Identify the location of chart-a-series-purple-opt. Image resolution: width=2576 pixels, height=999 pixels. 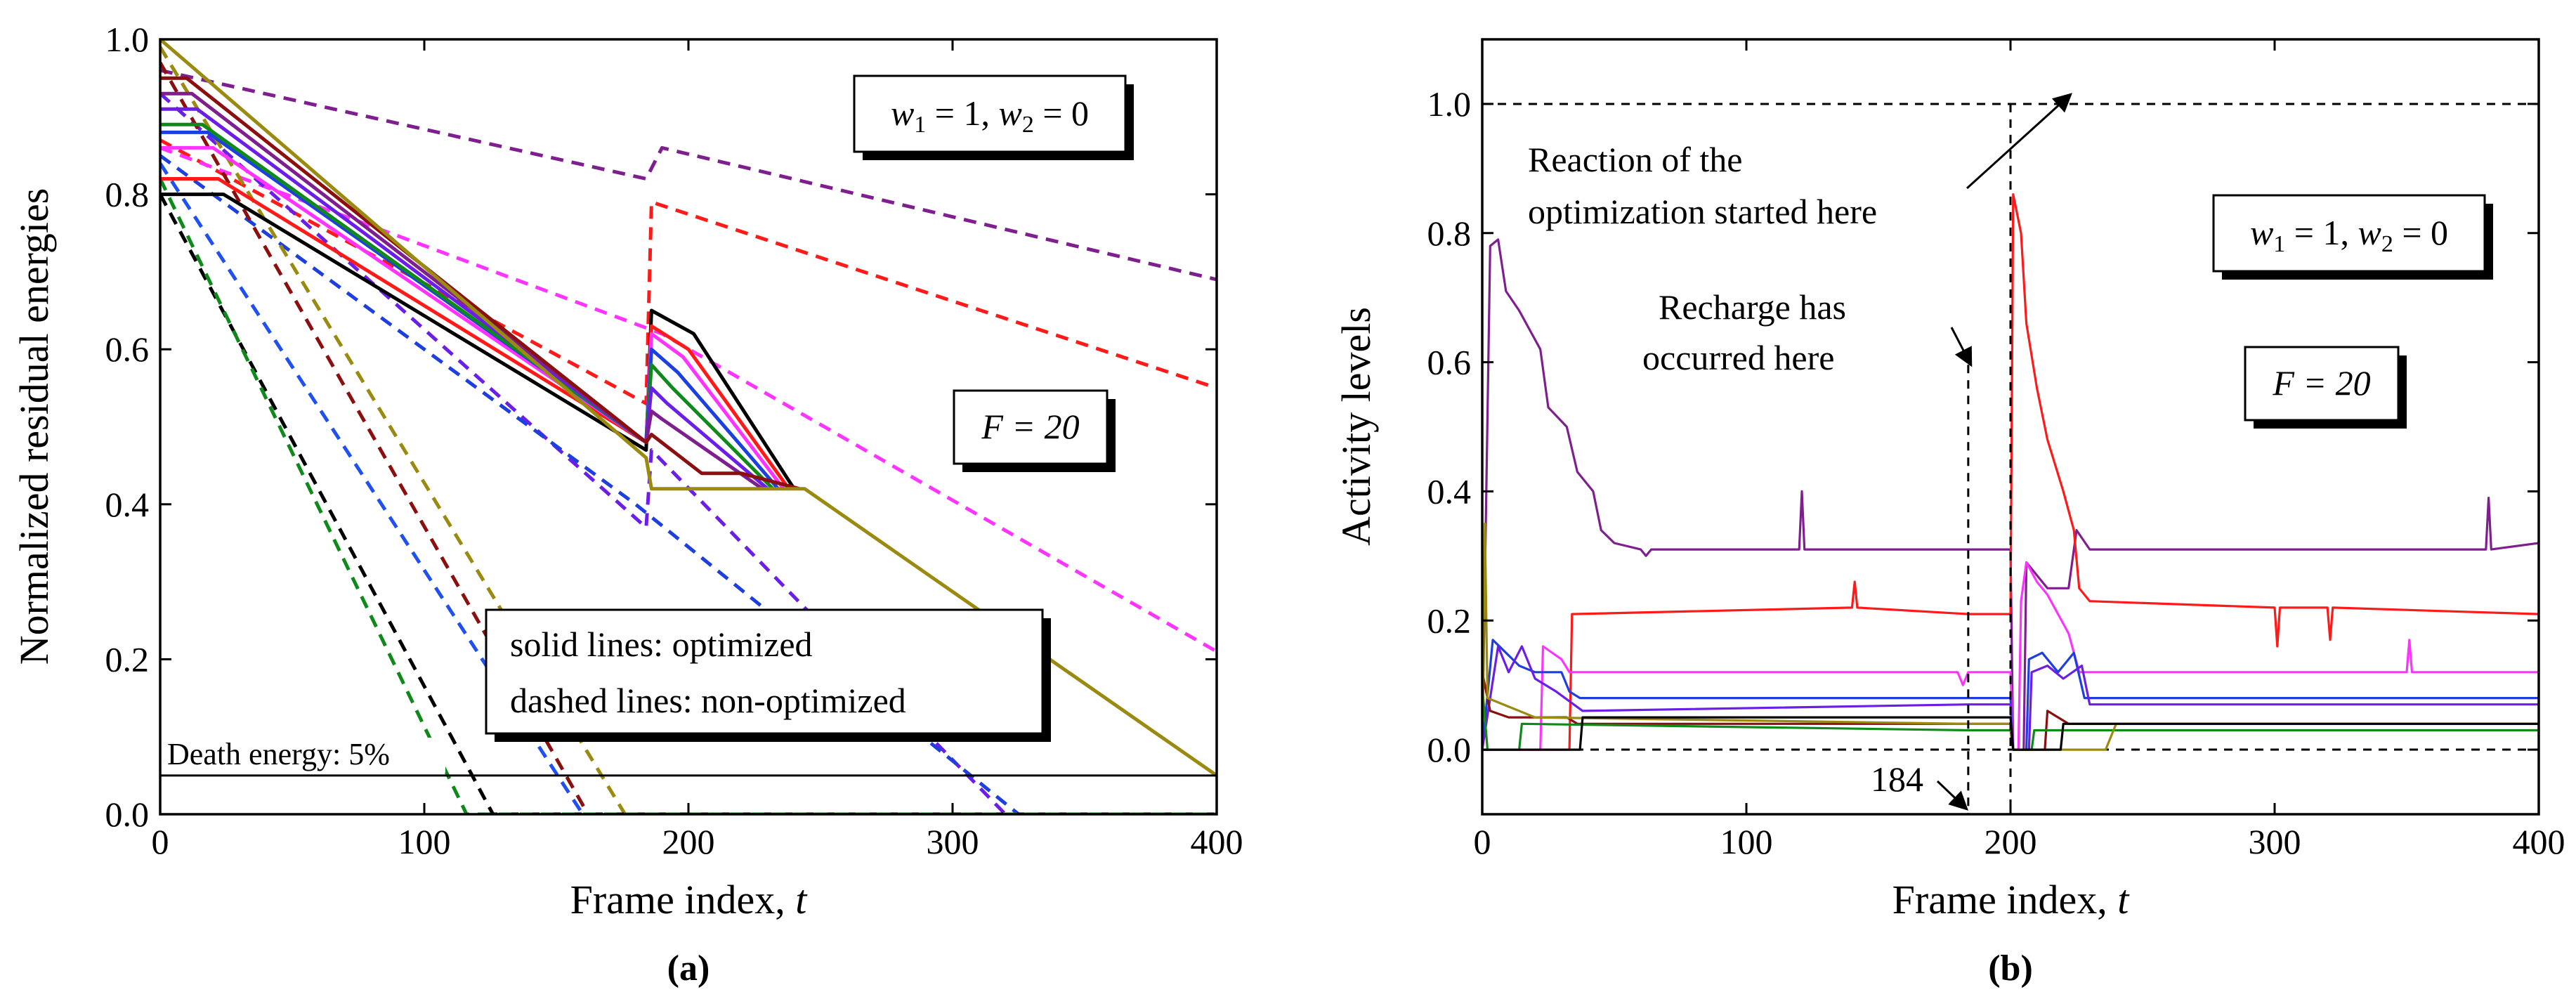
(462, 290).